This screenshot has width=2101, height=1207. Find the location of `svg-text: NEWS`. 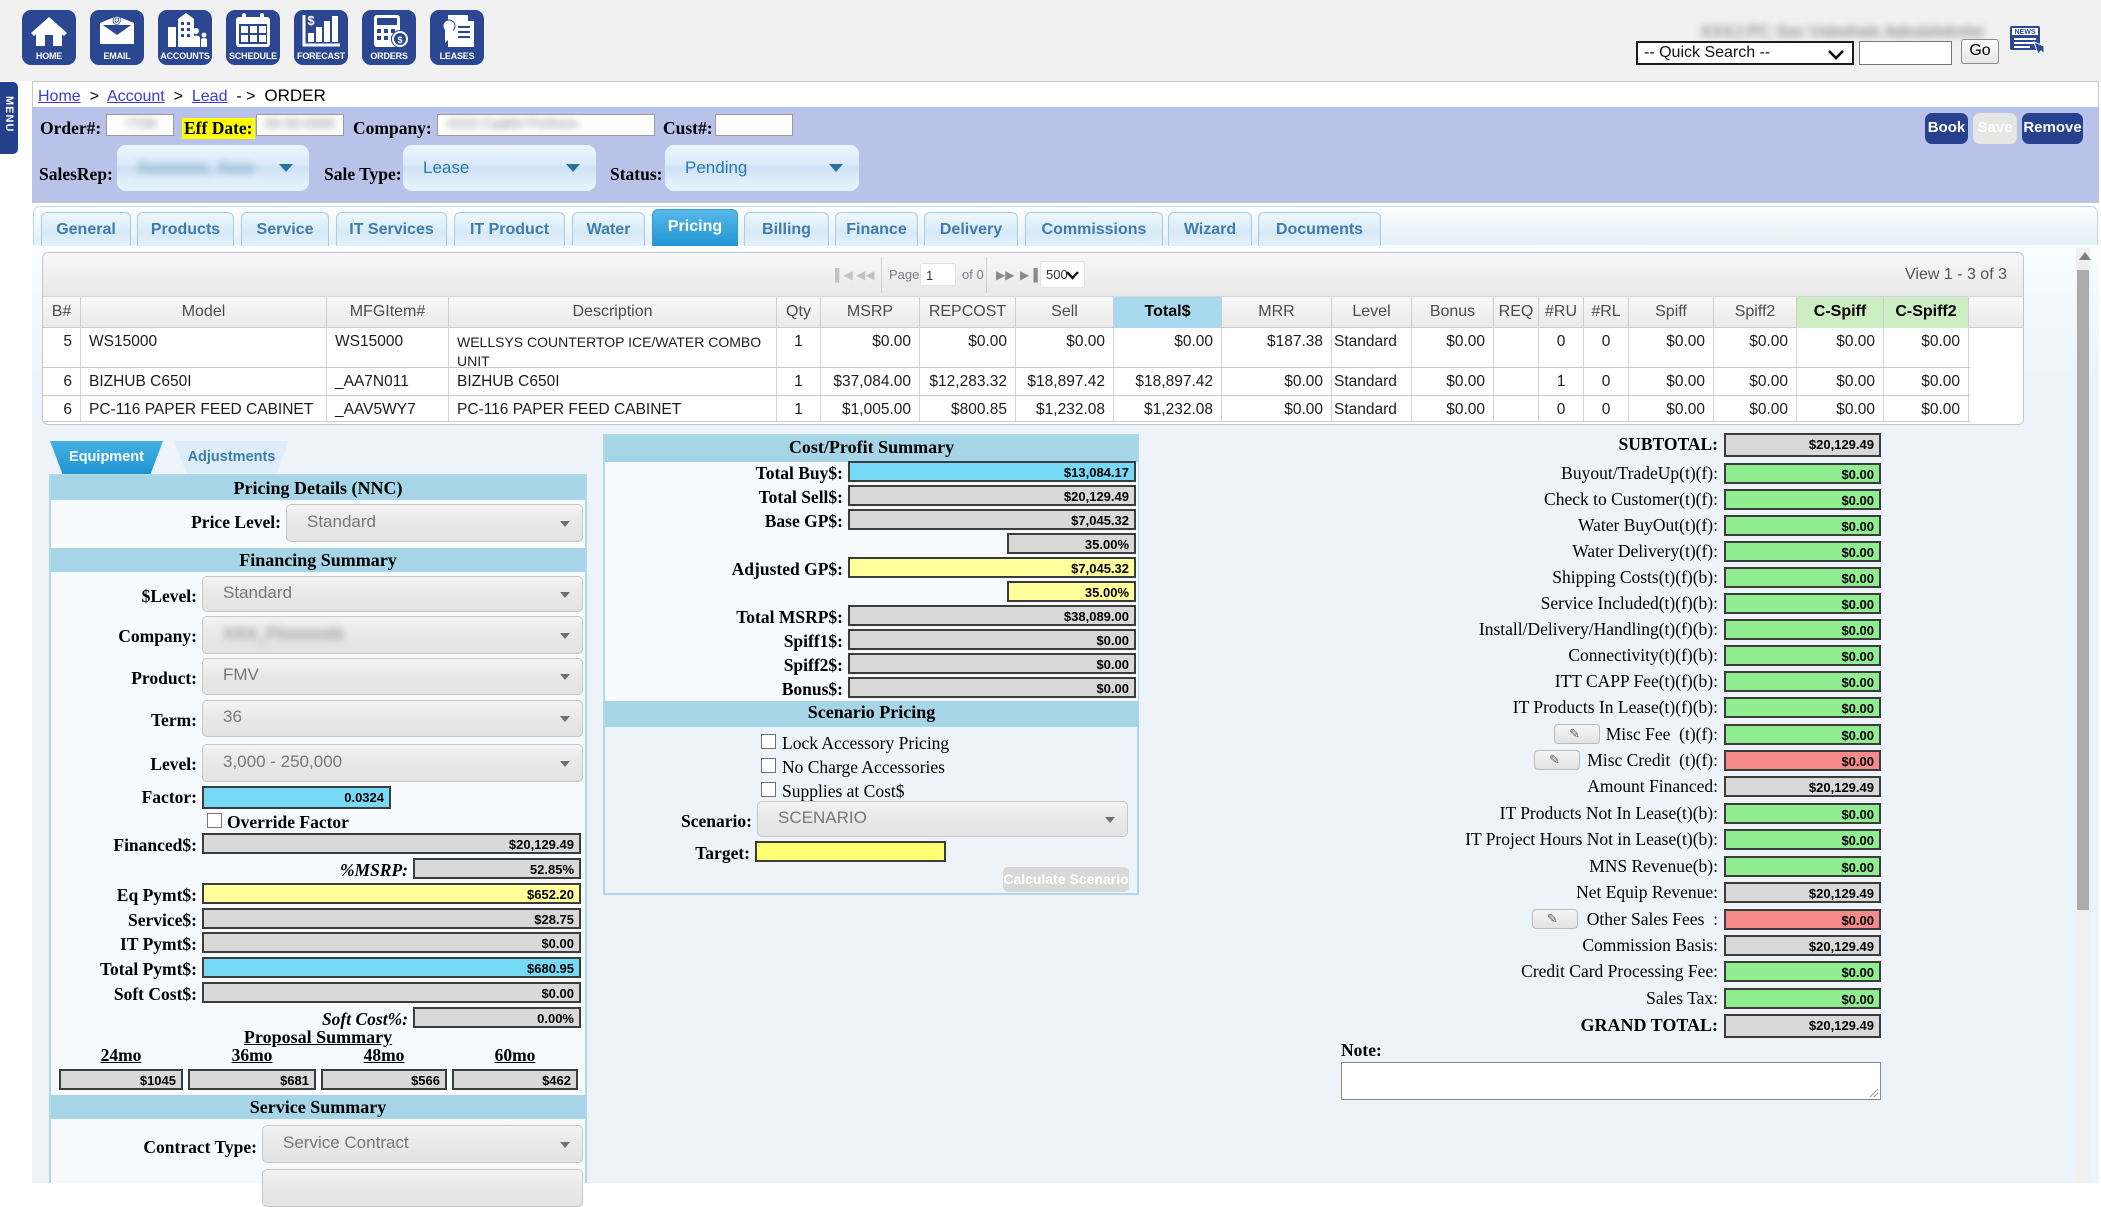

svg-text: NEWS is located at coordinates (2025, 32).